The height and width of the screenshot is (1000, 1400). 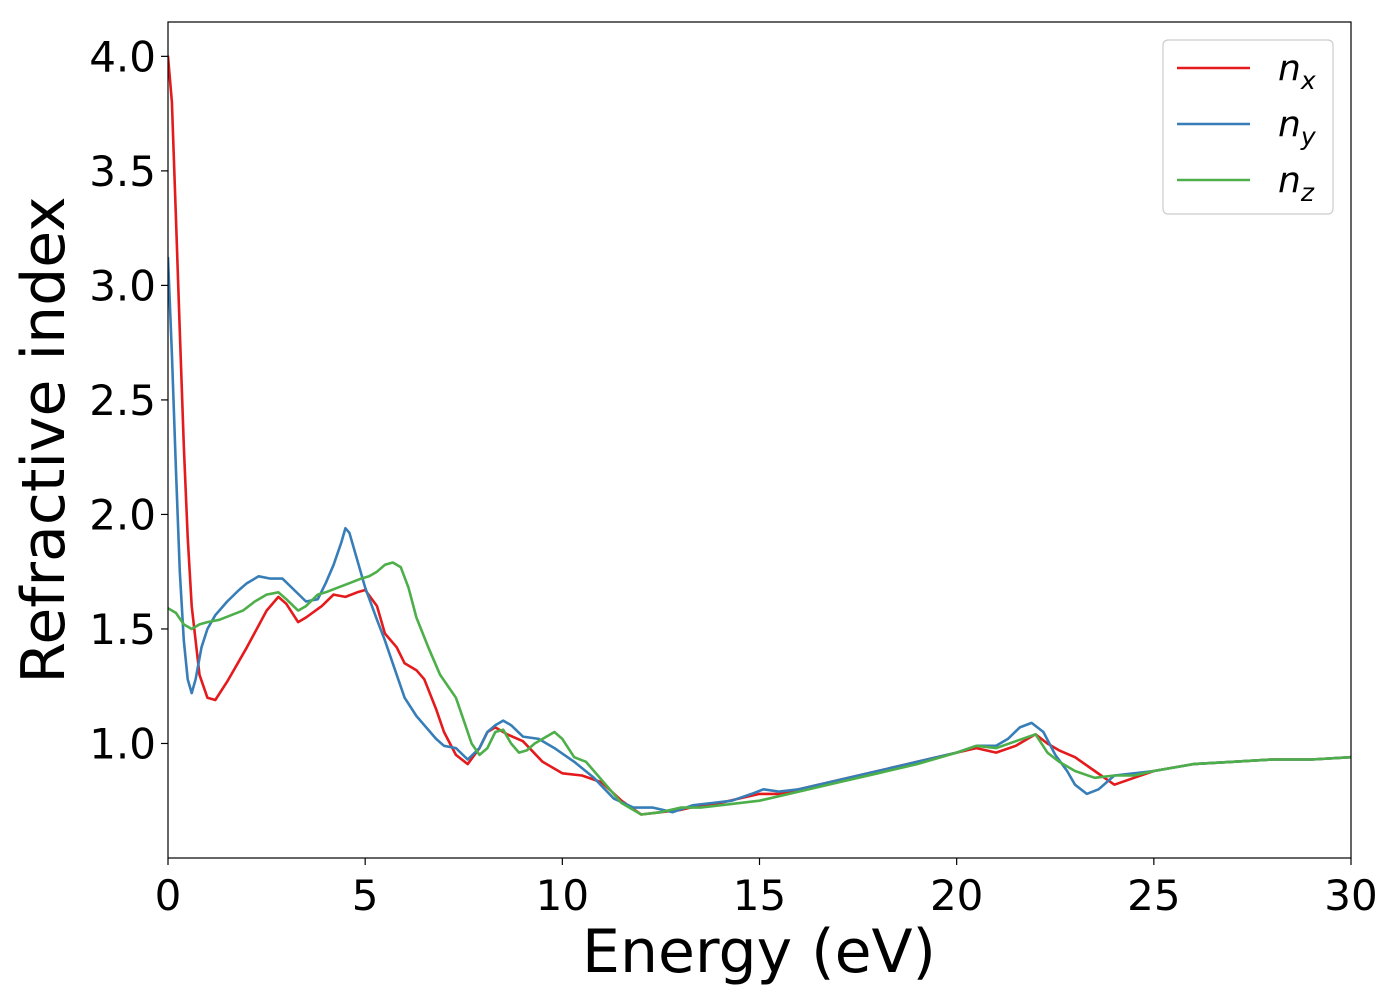 What do you see at coordinates (122, 171) in the screenshot?
I see `y-tick-label: 3.5` at bounding box center [122, 171].